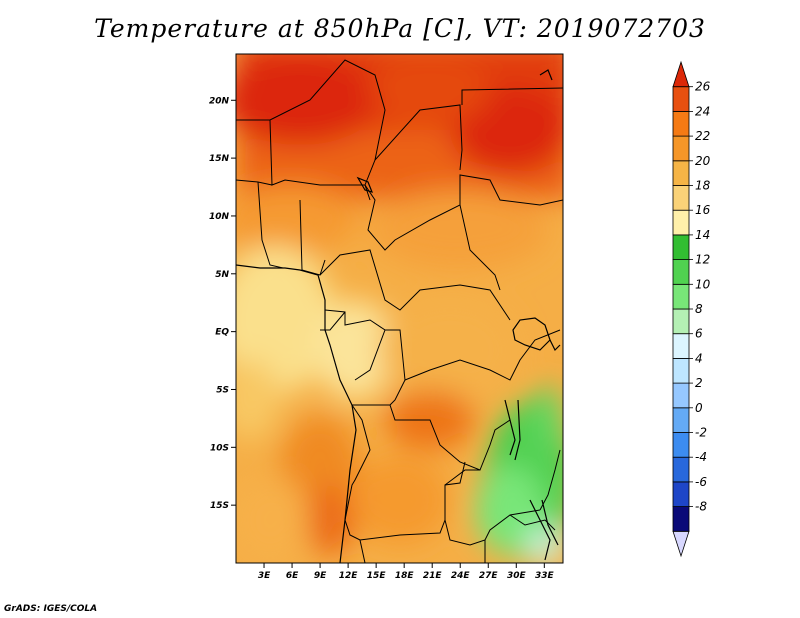  Describe the element at coordinates (222, 333) in the screenshot. I see `lat-tick-label: EQ` at that location.